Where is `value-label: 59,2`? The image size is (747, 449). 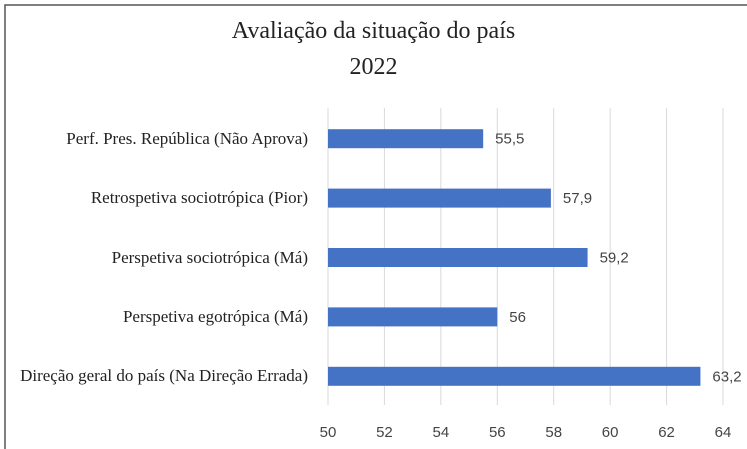
value-label: 59,2 is located at coordinates (614, 257).